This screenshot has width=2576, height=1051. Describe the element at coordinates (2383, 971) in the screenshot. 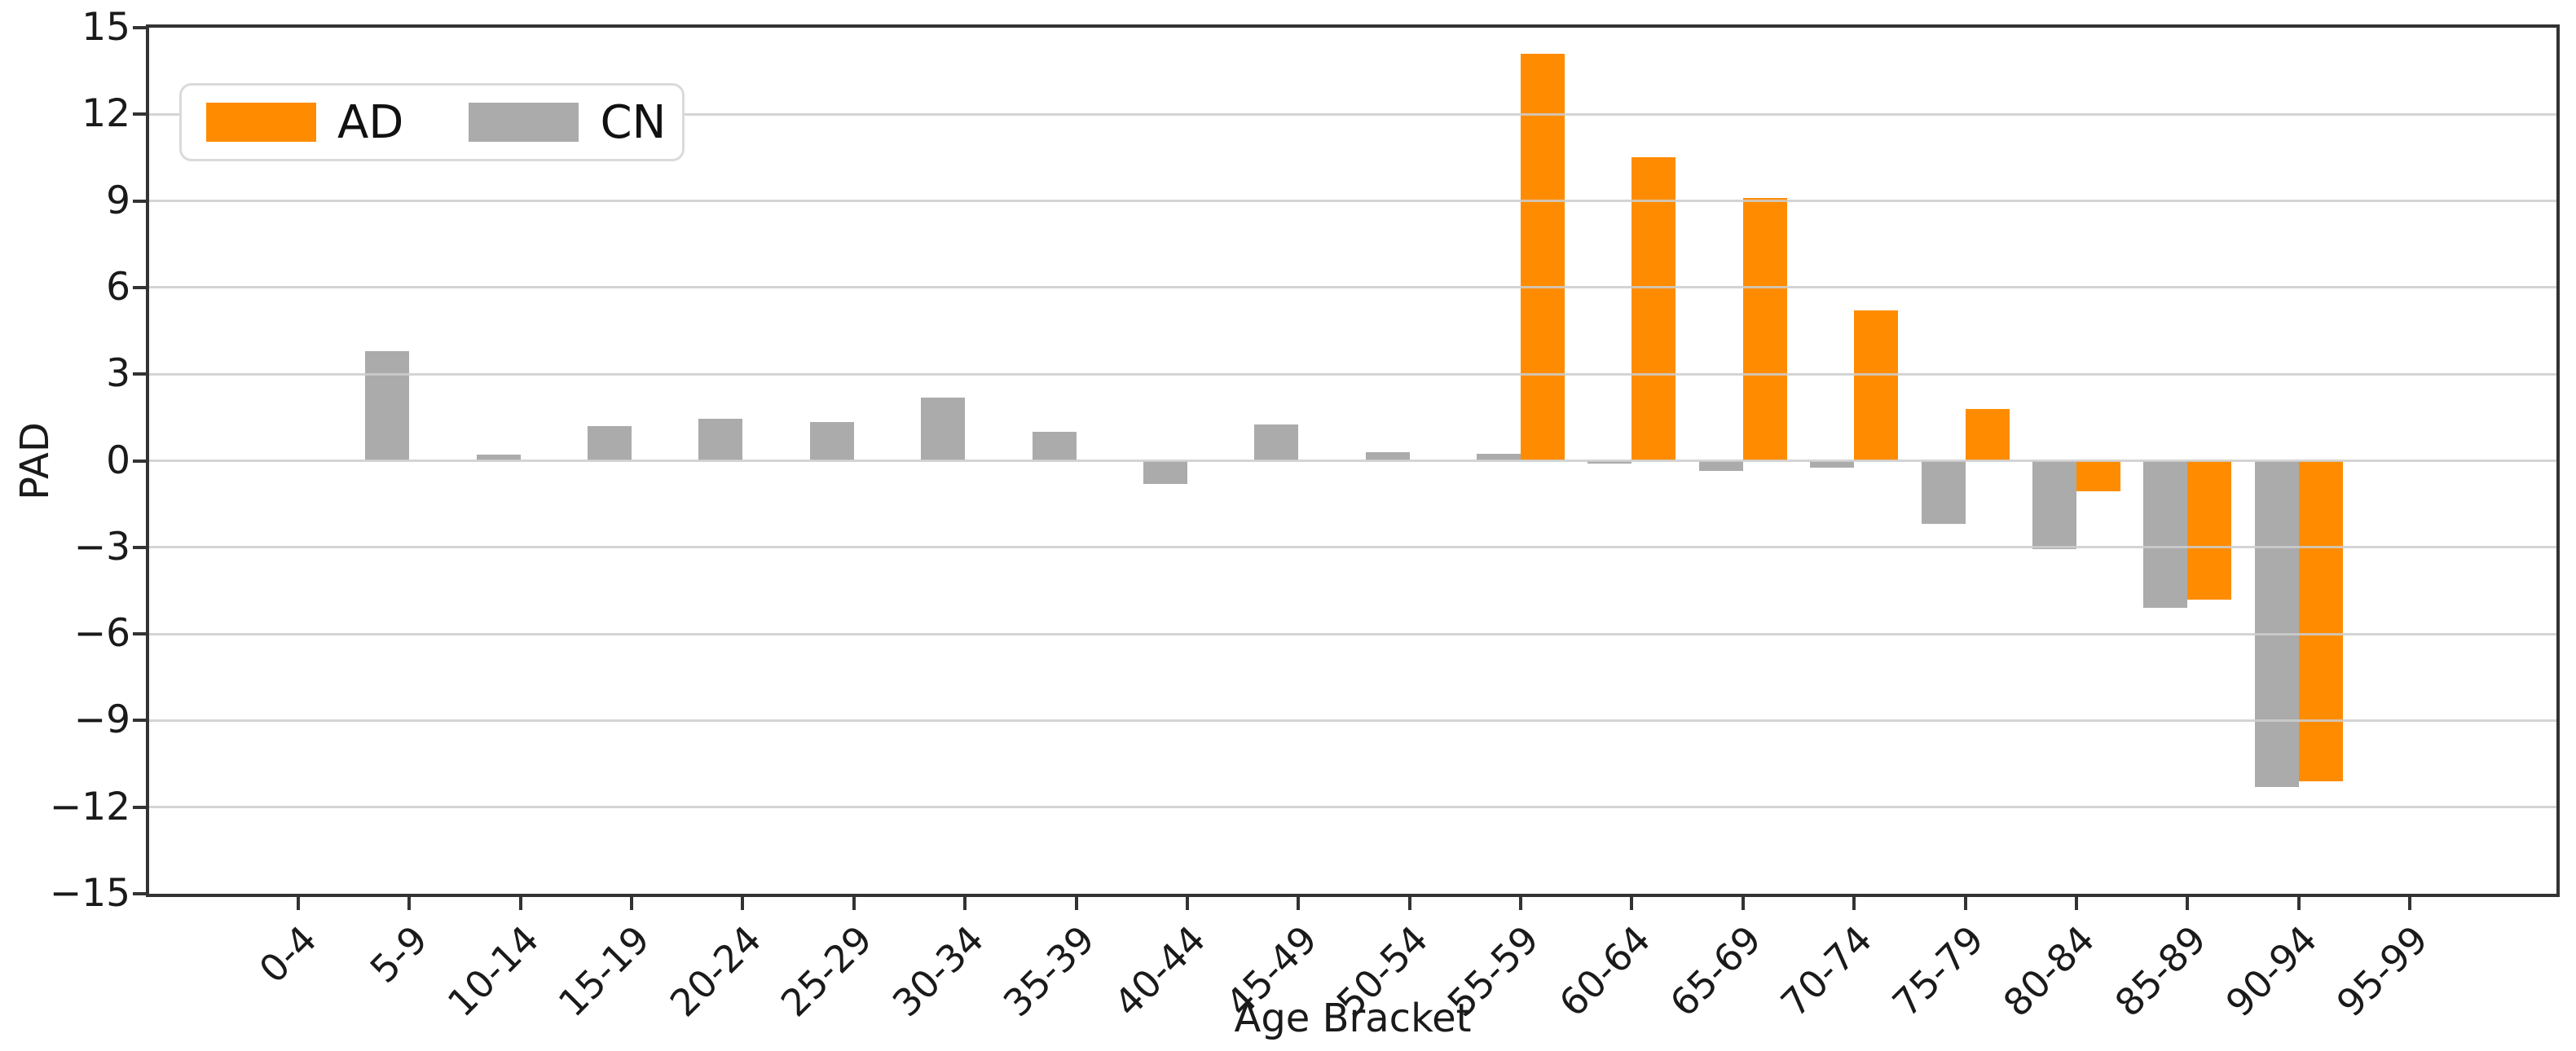

I see `x-tick-label: 95-99` at that location.